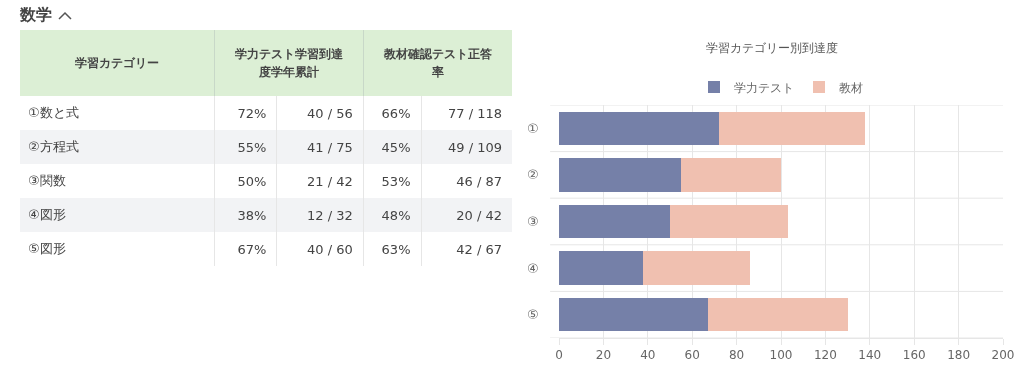 Image resolution: width=1024 pixels, height=381 pixels. I want to click on legend-label: 教材, so click(851, 87).